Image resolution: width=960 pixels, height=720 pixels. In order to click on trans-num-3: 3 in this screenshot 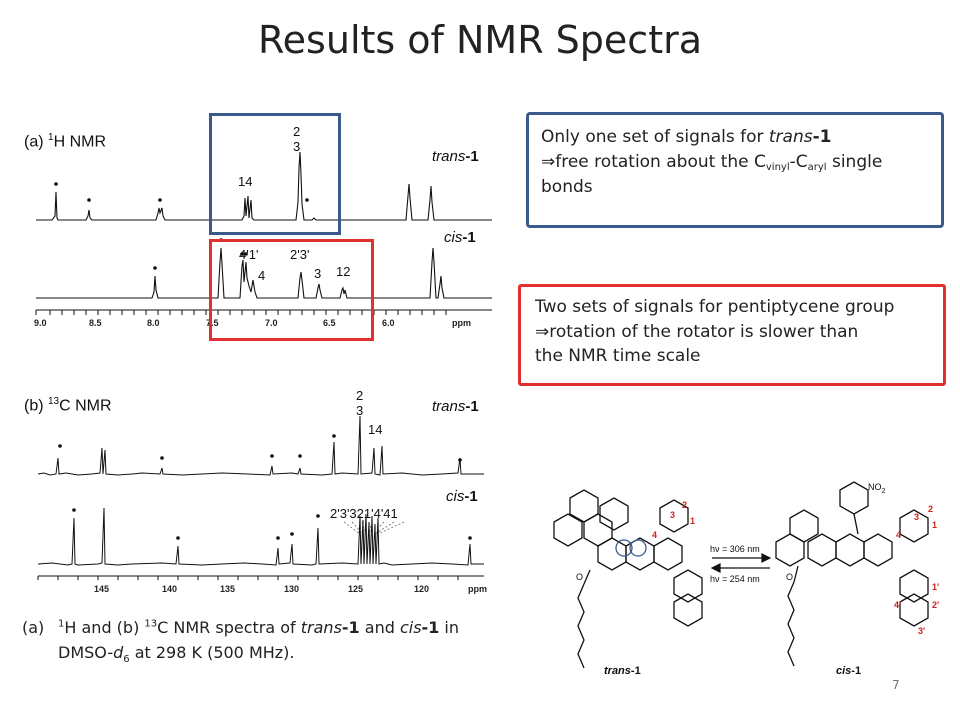, I will do `click(672, 515)`.